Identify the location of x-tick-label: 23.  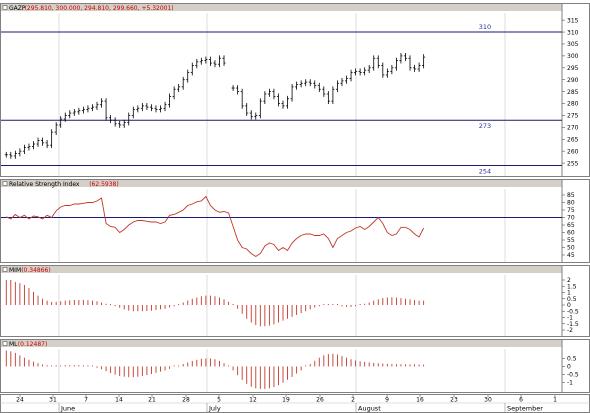
(454, 400).